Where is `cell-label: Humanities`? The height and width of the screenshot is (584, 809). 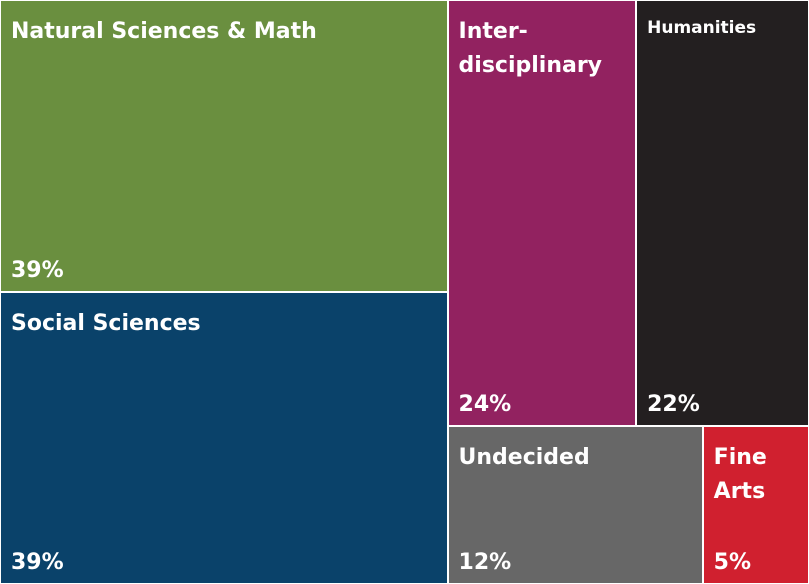 cell-label: Humanities is located at coordinates (702, 28).